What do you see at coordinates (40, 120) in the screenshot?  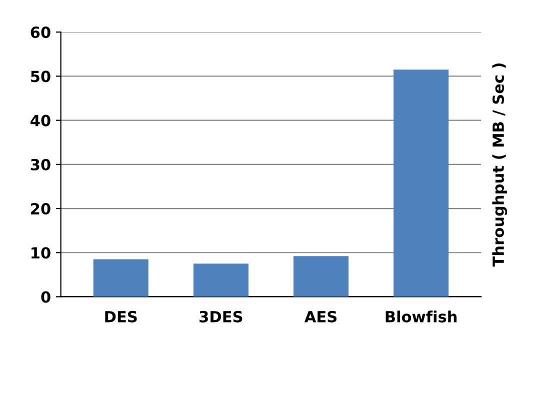 I see `y-tick-label: 40` at bounding box center [40, 120].